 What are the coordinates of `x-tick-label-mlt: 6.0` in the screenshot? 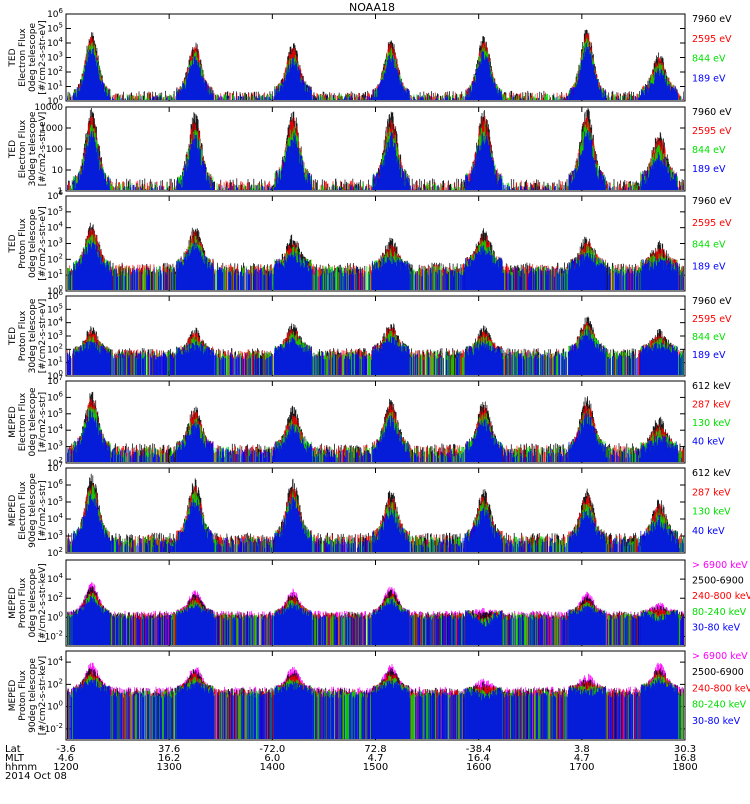 It's located at (272, 758).